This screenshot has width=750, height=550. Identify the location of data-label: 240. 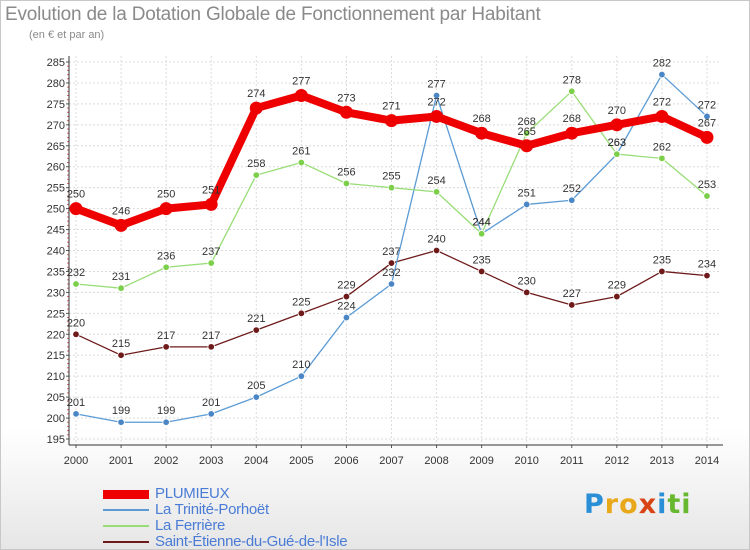
(436, 240).